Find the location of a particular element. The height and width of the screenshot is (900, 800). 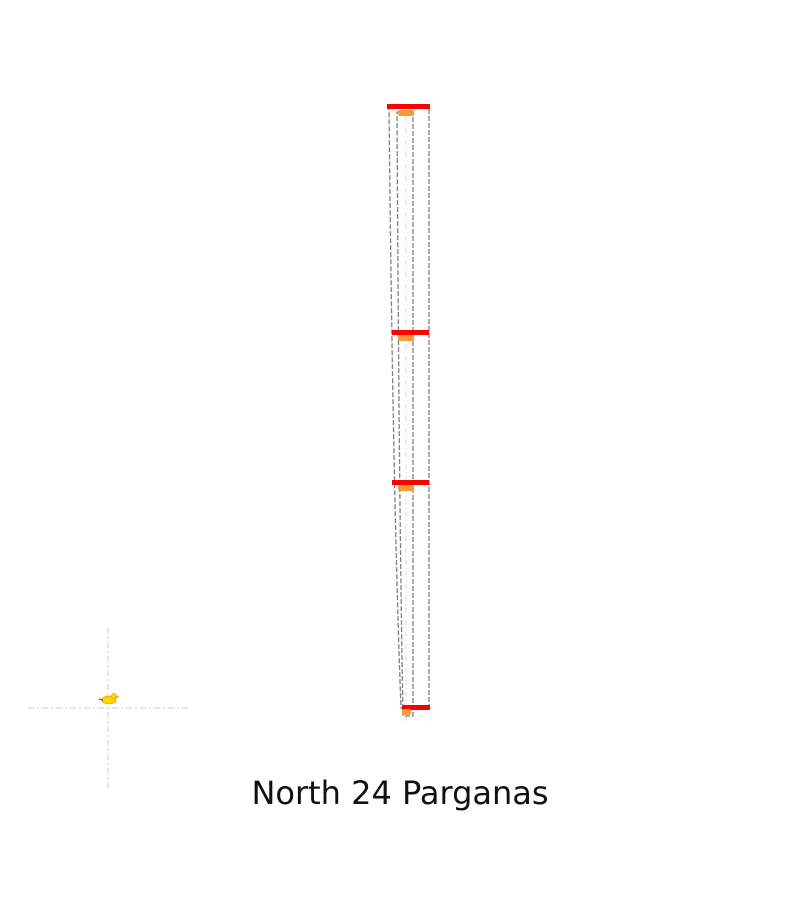

column-outlines is located at coordinates (409, 411).